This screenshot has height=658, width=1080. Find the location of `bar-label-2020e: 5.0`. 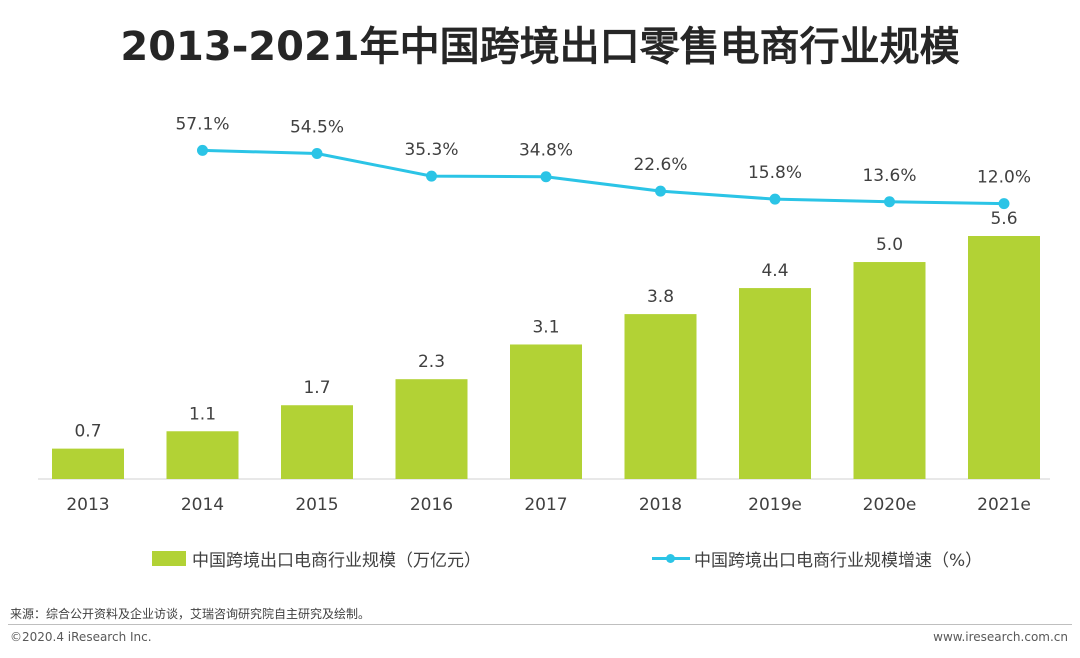

bar-label-2020e: 5.0 is located at coordinates (889, 245).